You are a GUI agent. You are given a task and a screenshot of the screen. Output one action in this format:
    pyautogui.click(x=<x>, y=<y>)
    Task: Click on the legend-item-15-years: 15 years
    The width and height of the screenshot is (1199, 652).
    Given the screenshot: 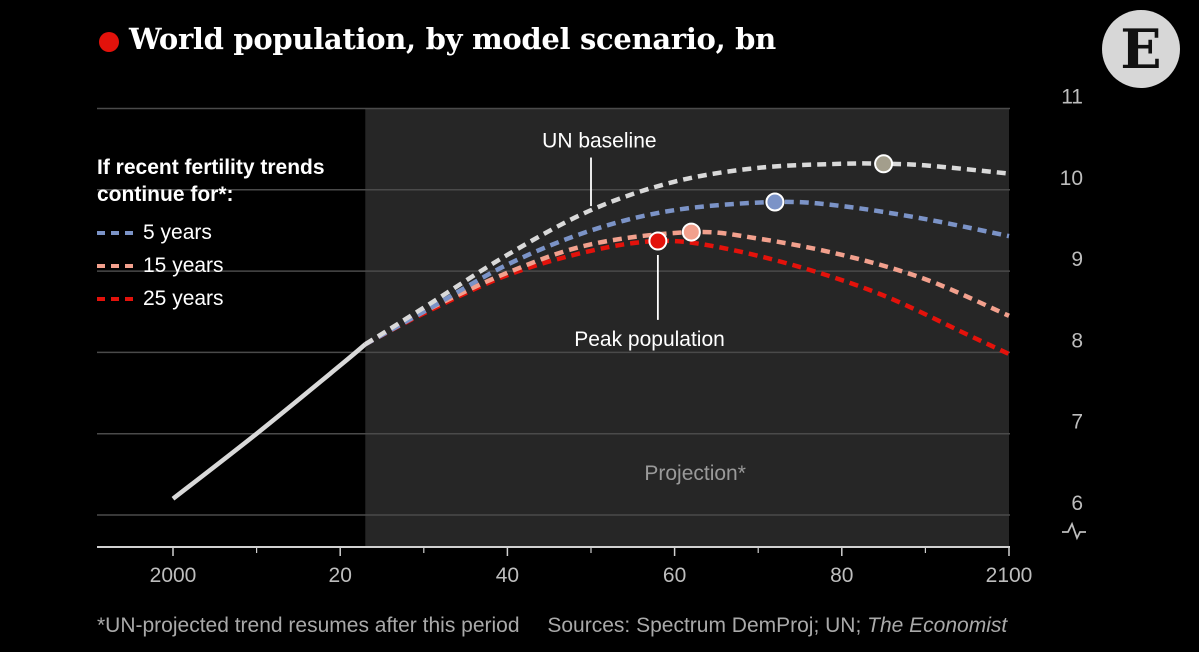 What is the action you would take?
    pyautogui.click(x=212, y=265)
    